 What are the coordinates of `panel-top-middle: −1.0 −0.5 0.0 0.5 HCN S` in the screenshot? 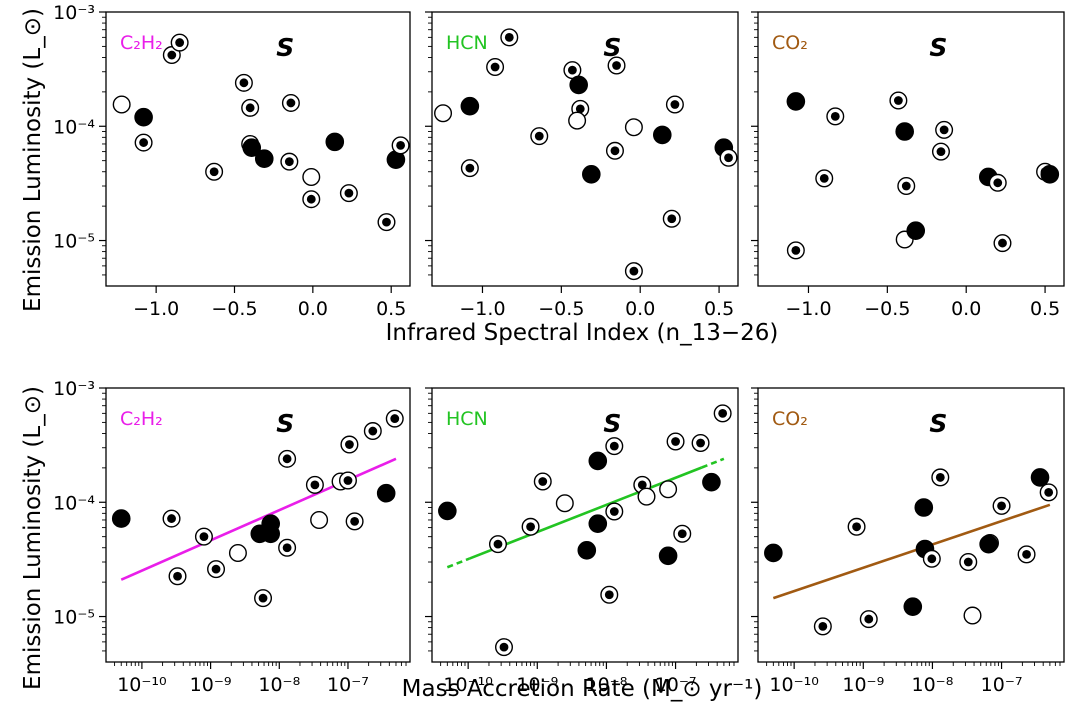 It's located at (582, 165).